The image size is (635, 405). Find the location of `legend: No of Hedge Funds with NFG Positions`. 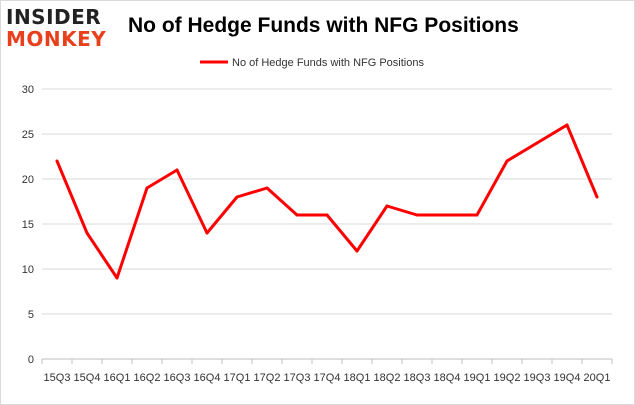

legend: No of Hedge Funds with NFG Positions is located at coordinates (312, 63).